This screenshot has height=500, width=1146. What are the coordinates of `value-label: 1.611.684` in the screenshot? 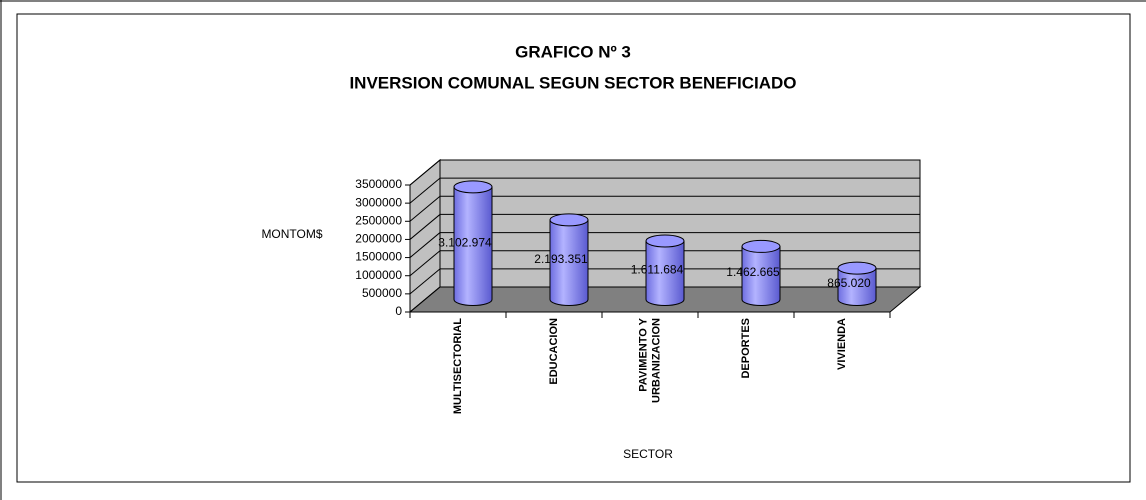 It's located at (657, 269).